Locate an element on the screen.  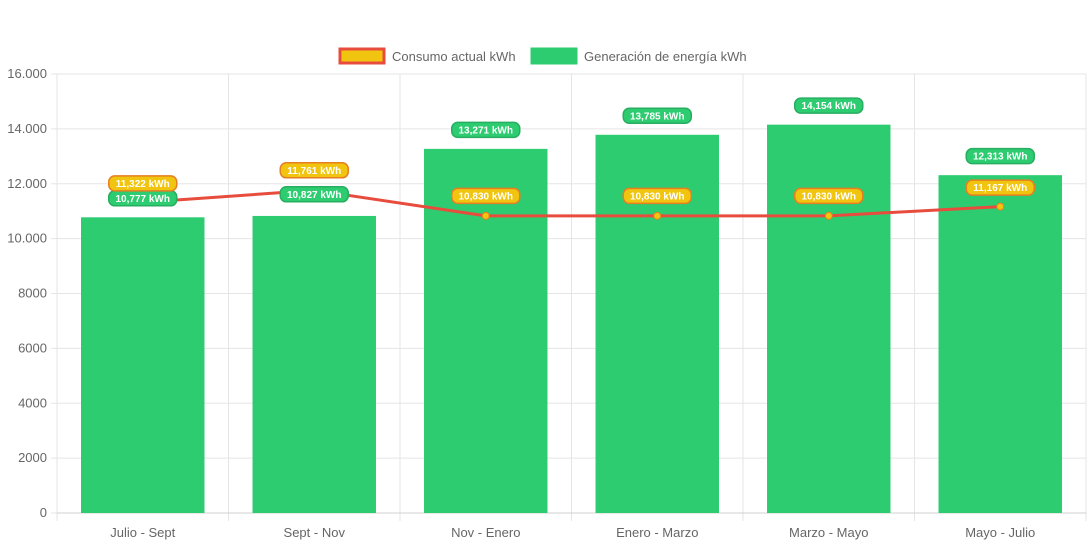
generation-data-label-text: 12,313 kWh is located at coordinates (1000, 157).